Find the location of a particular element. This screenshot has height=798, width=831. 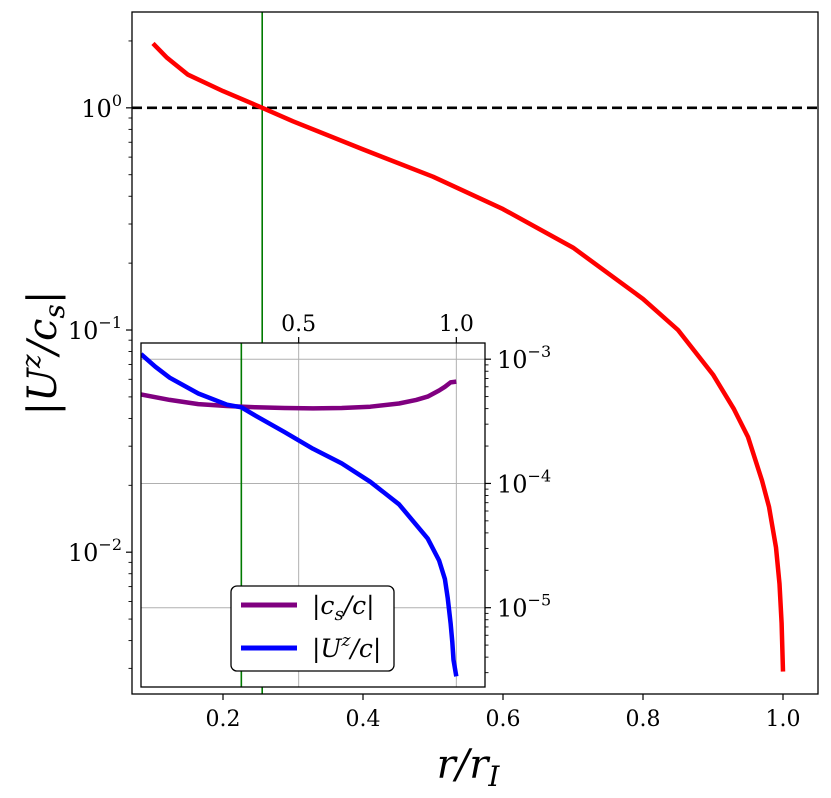

legend-label-cs: |cs/c| is located at coordinates (343, 608).